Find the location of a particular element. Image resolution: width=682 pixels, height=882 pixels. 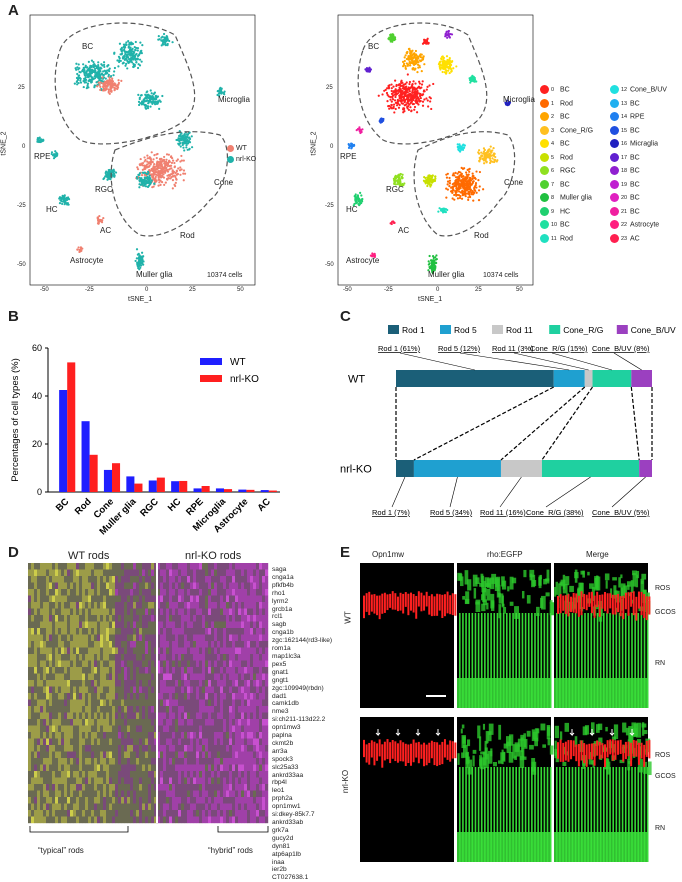

cluster-name: AC is located at coordinates (635, 238).